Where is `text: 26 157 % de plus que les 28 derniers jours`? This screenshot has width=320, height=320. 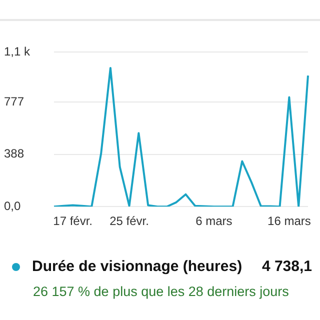 text: 26 157 % de plus que les 28 derniers jours is located at coordinates (161, 291).